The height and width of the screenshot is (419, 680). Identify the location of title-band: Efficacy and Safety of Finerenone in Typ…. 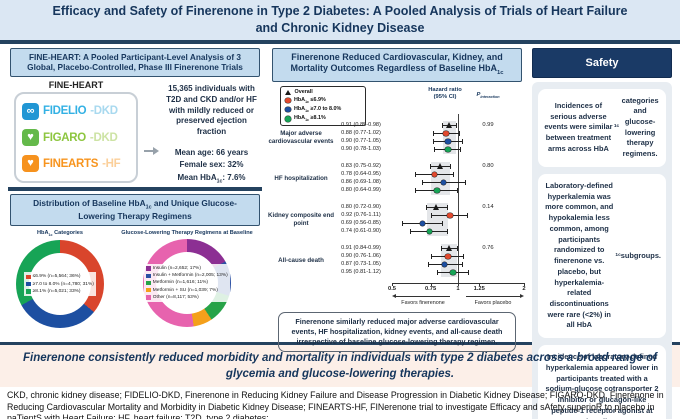
(340, 20).